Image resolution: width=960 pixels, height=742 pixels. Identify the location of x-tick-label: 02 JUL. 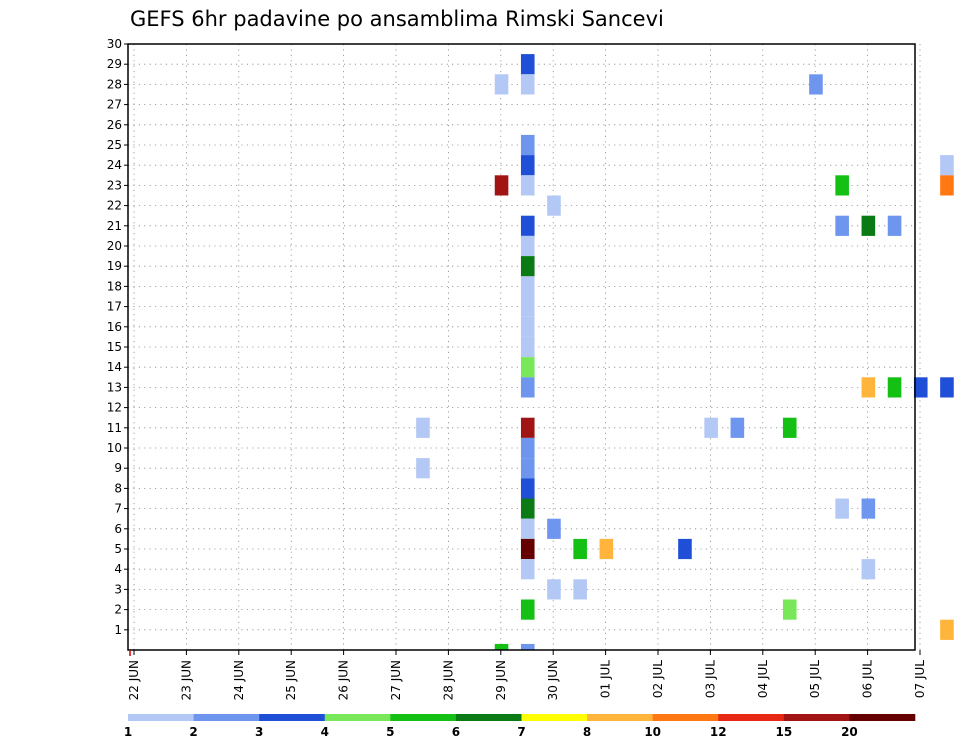
(658, 679).